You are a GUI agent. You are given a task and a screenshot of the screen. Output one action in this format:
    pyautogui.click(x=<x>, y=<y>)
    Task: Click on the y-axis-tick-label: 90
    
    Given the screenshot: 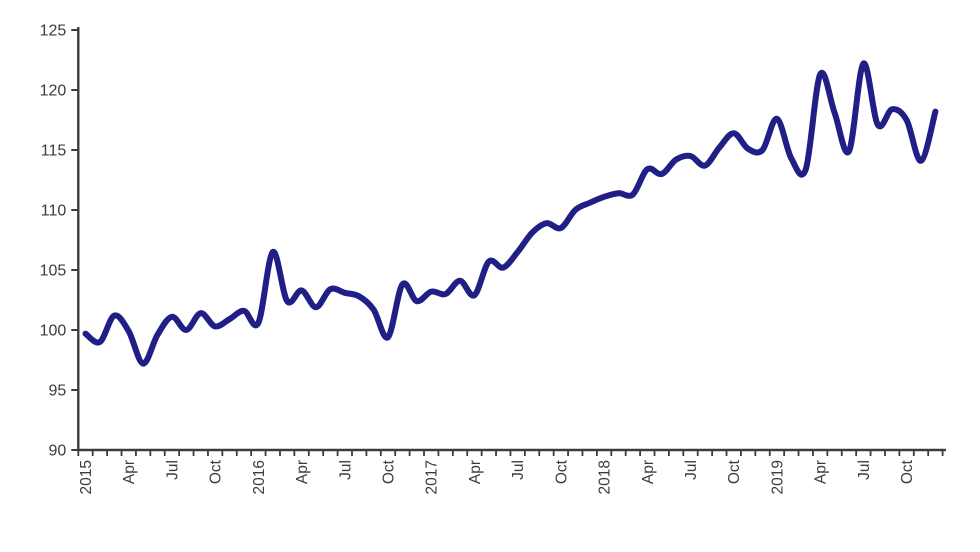 What is the action you would take?
    pyautogui.click(x=58, y=451)
    